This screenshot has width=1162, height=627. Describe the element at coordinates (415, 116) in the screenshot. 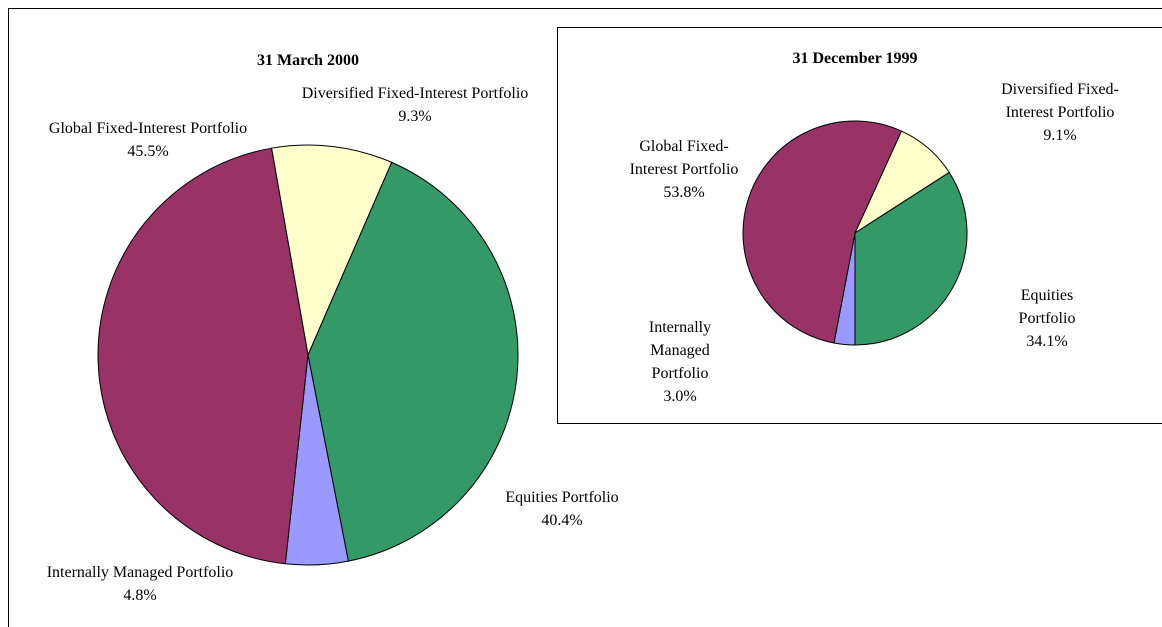

I see `value-label: 9.3%` at that location.